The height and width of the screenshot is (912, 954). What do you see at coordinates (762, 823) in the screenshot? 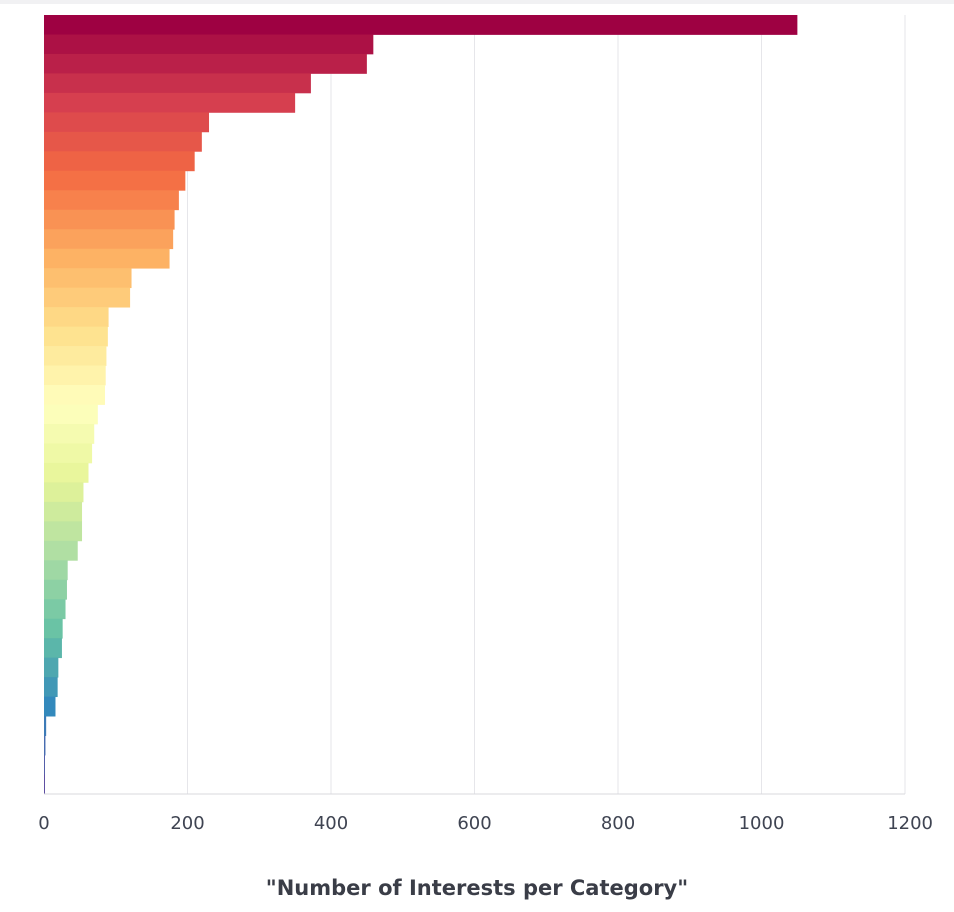
I see `x-tick-label-1000: 1000` at bounding box center [762, 823].